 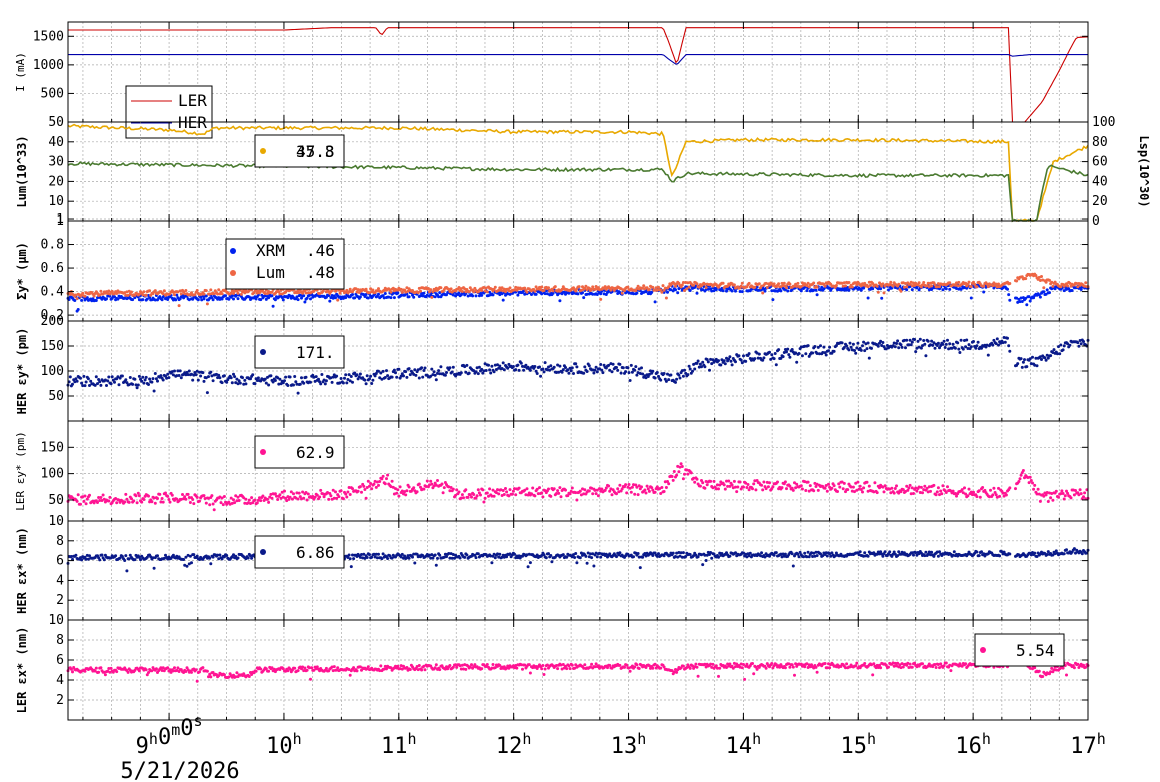 I want to click on panel-frame, so click(x=578, y=471).